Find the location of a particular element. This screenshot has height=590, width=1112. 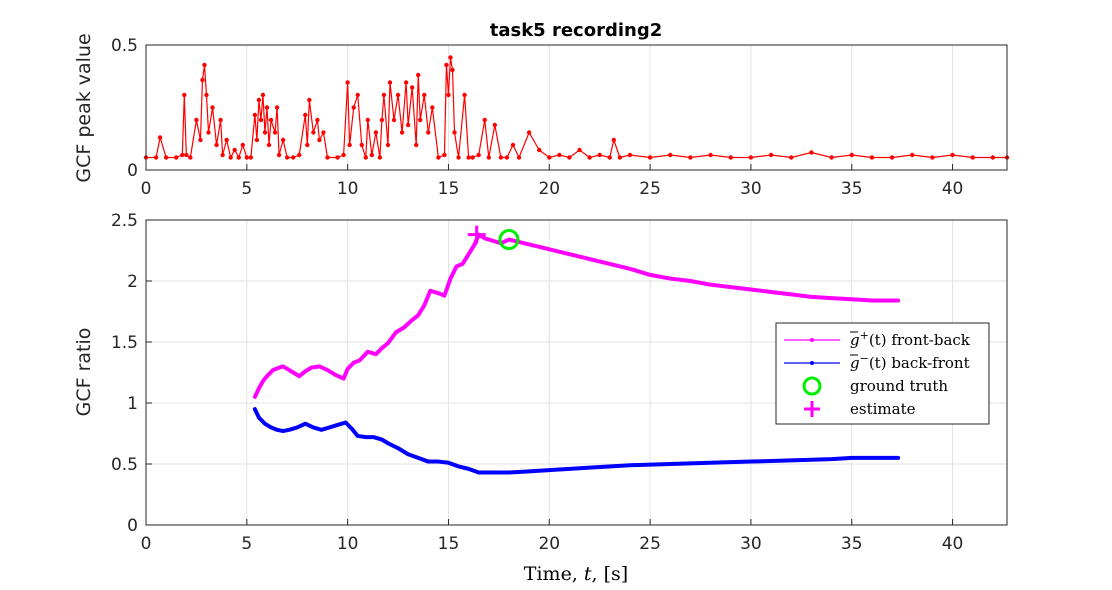

bottom-xtick-label: 5 is located at coordinates (246, 544).